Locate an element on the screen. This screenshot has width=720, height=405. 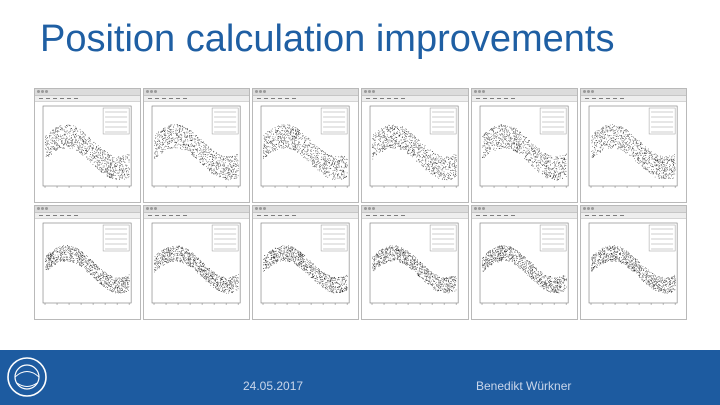
slide-title: Position calculation improvements is located at coordinates (327, 39).